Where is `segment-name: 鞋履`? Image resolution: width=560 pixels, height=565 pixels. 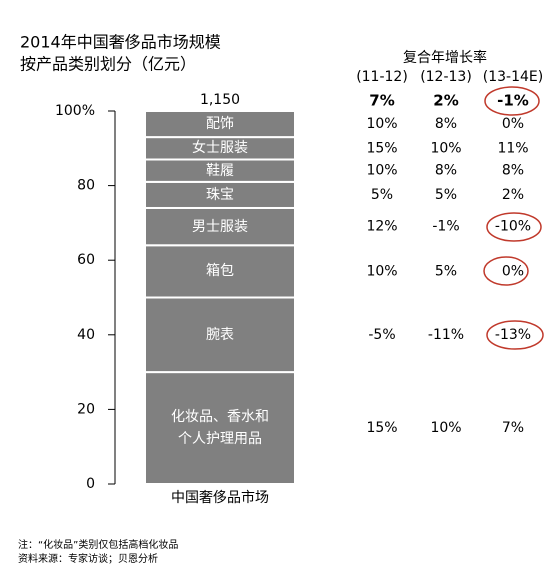
segment-name: 鞋履 is located at coordinates (220, 170).